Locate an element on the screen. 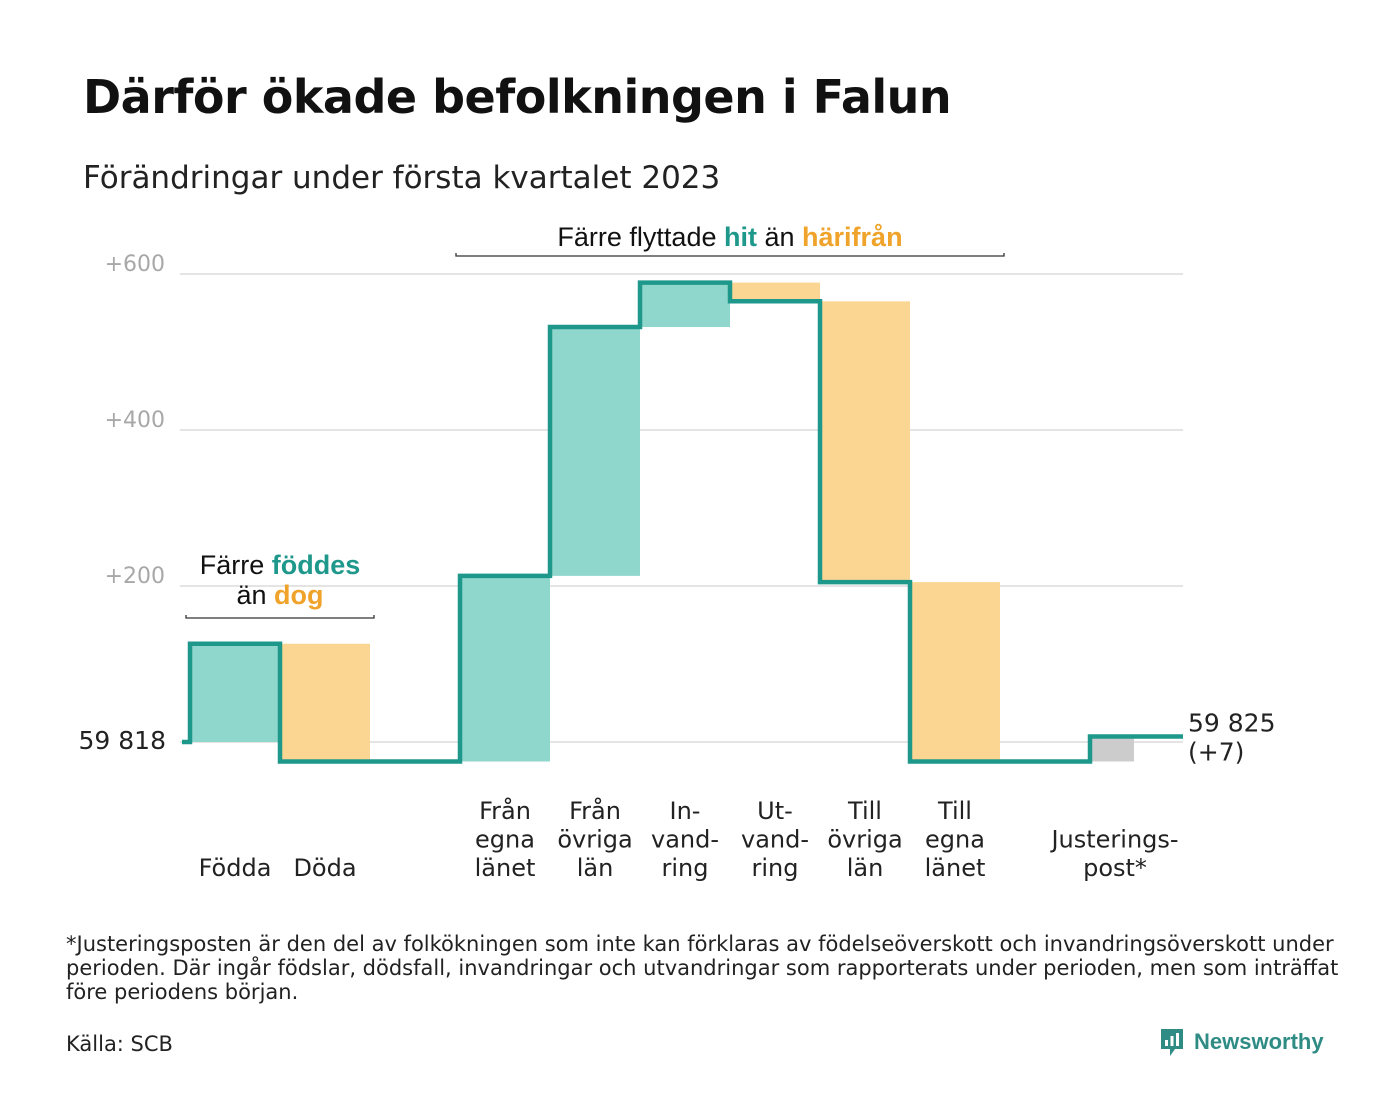 This screenshot has width=1400, height=1120. category-label-fran-ovriga-lan: Från is located at coordinates (595, 810).